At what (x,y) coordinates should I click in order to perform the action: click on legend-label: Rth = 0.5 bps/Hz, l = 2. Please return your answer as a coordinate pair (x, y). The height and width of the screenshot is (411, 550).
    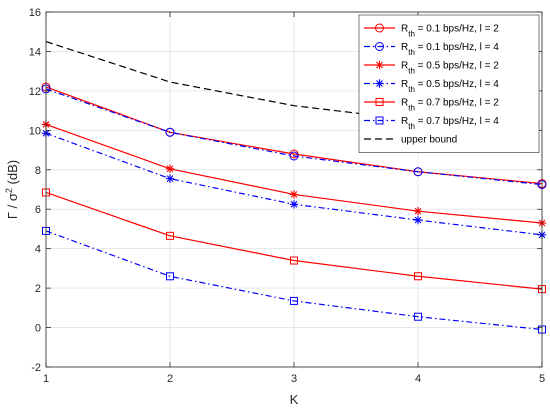
    Looking at the image, I should click on (450, 68).